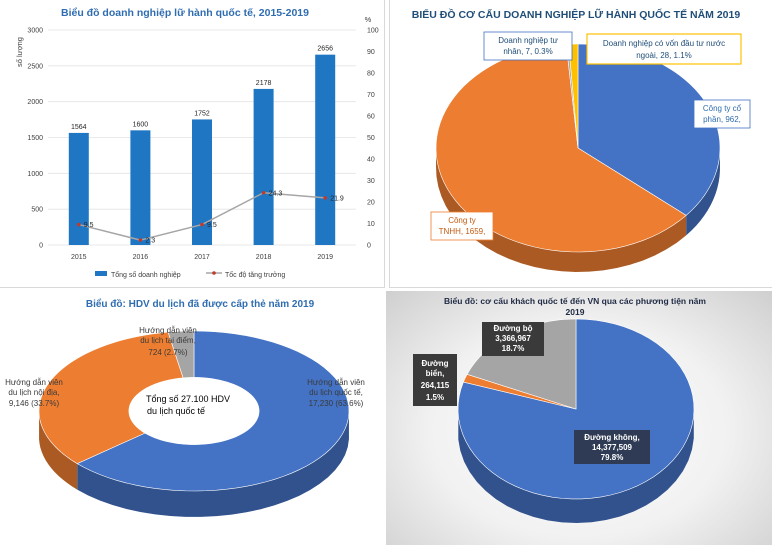  What do you see at coordinates (188, 399) in the screenshot?
I see `center-label-line: Tổng số 27.100 HDV` at bounding box center [188, 399].